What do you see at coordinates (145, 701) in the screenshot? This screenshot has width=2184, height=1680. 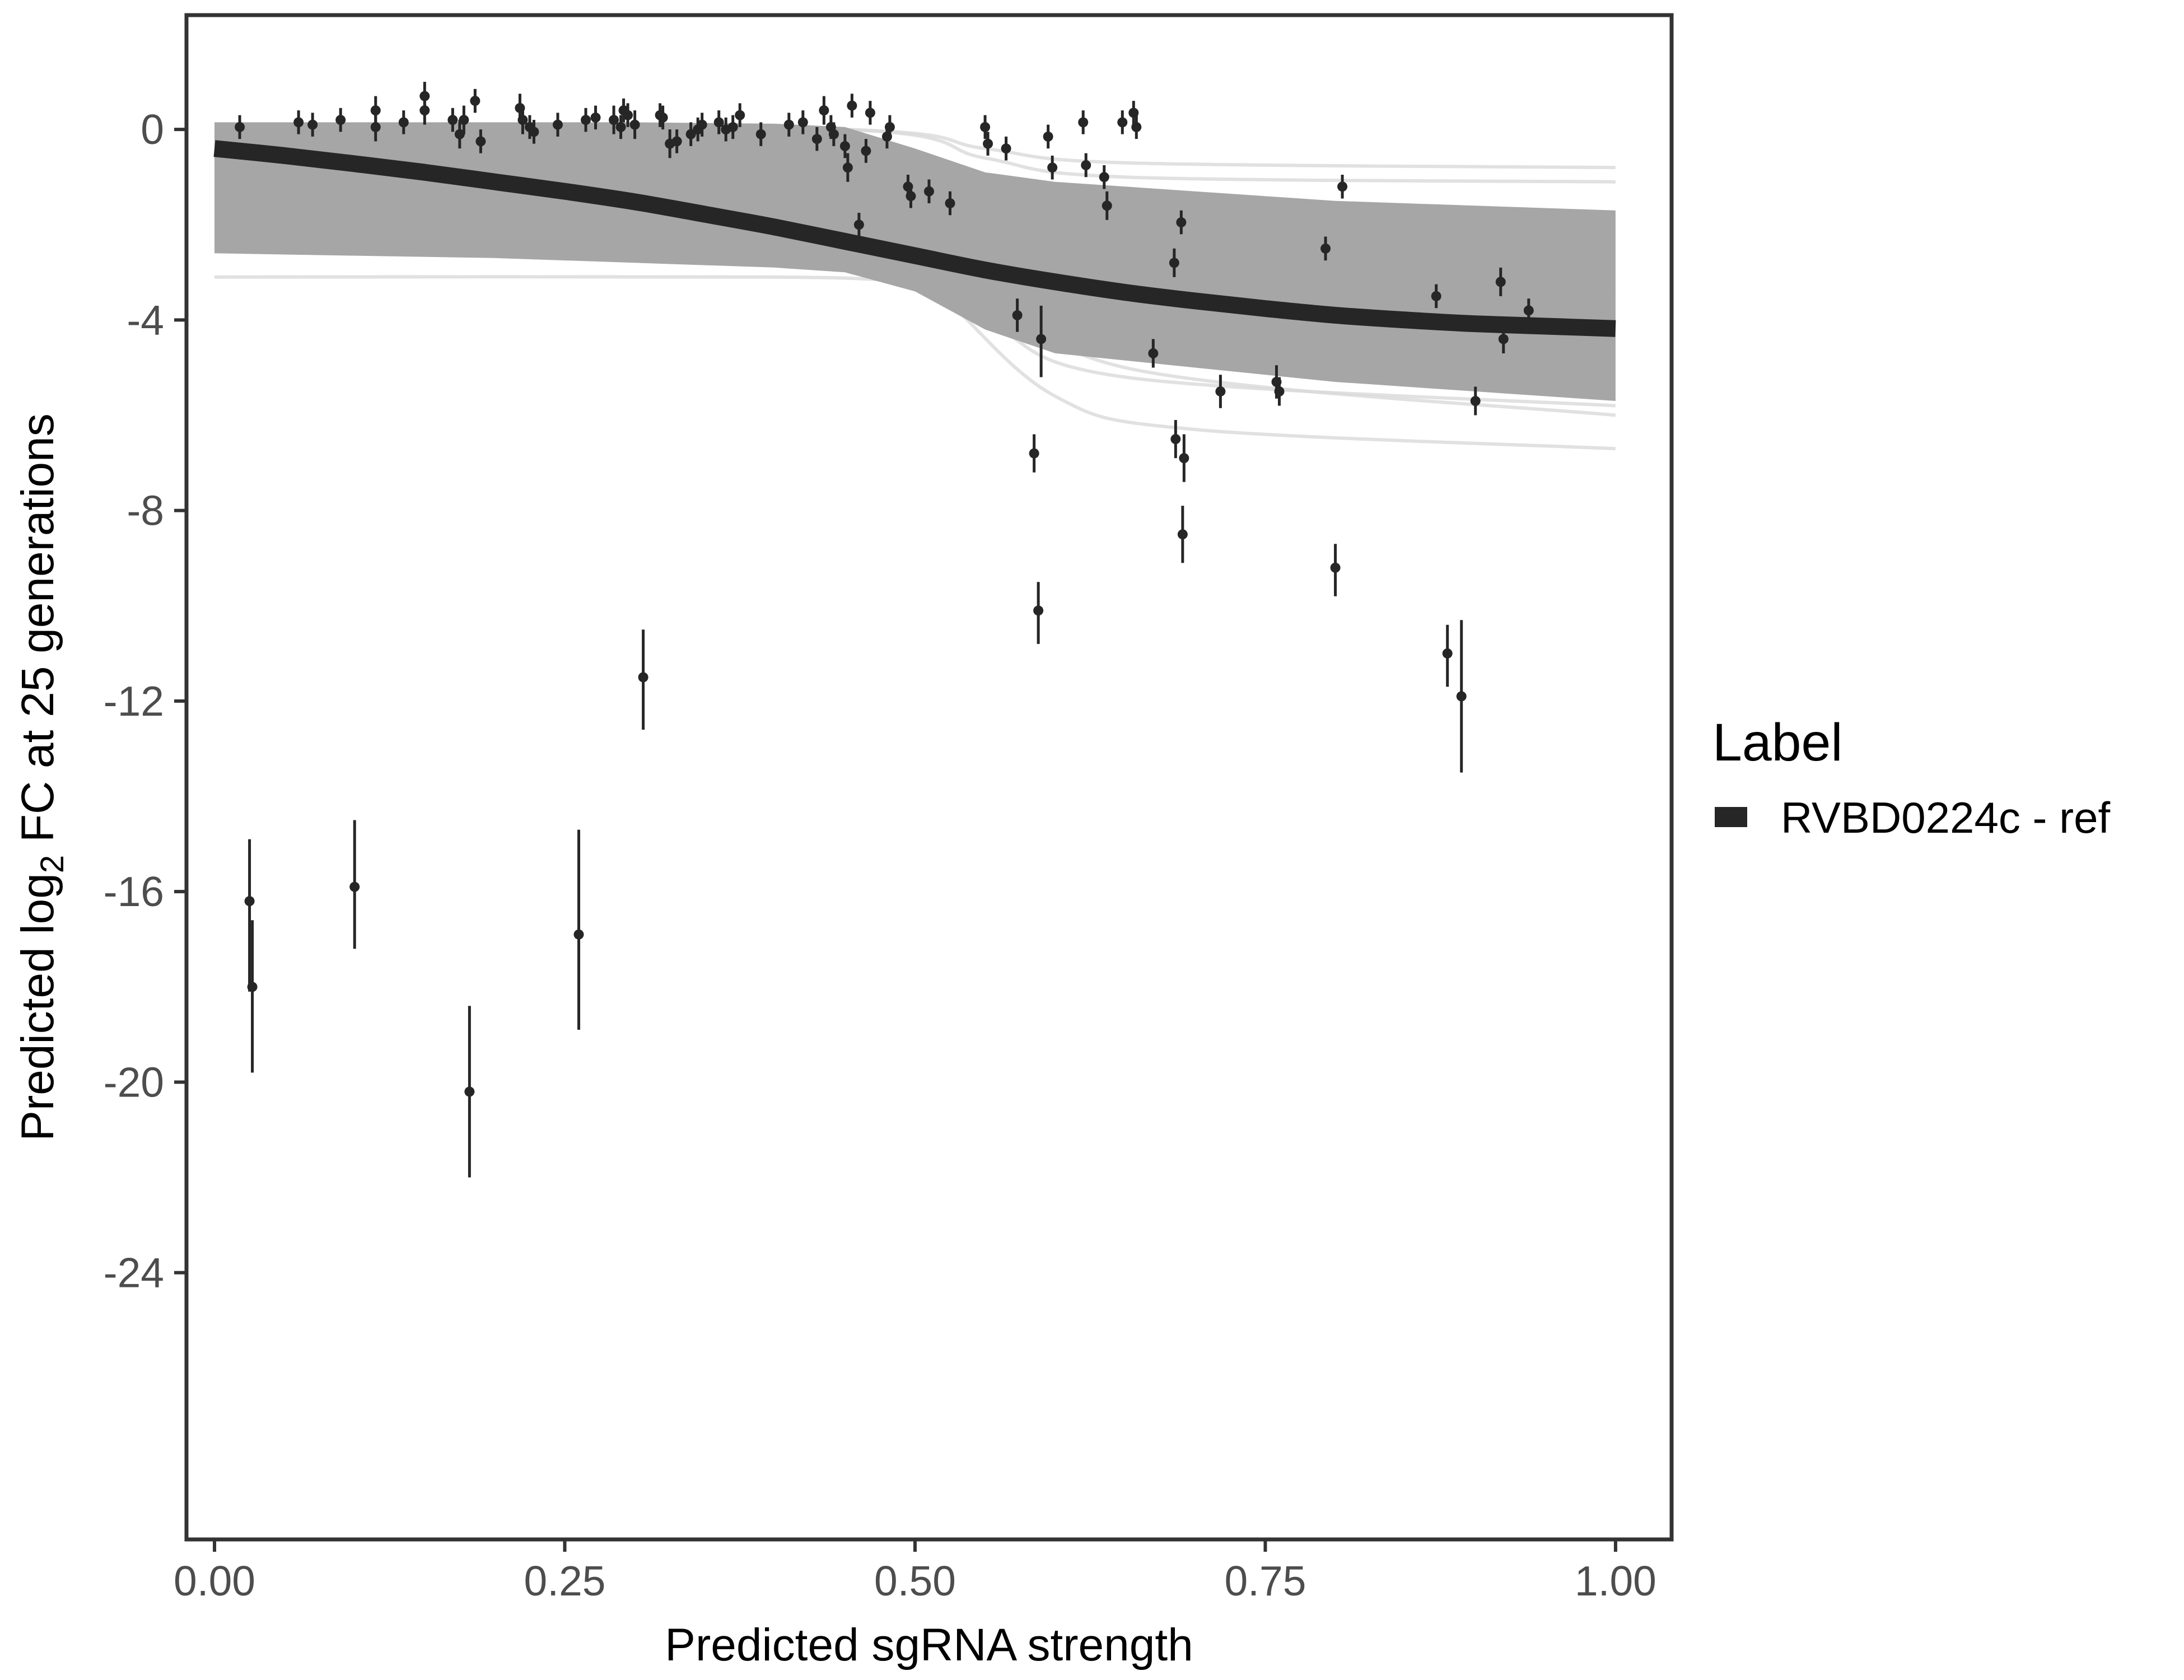 I see `y-axis: 0 -4 -8 -12 -16 -20 -24` at bounding box center [145, 701].